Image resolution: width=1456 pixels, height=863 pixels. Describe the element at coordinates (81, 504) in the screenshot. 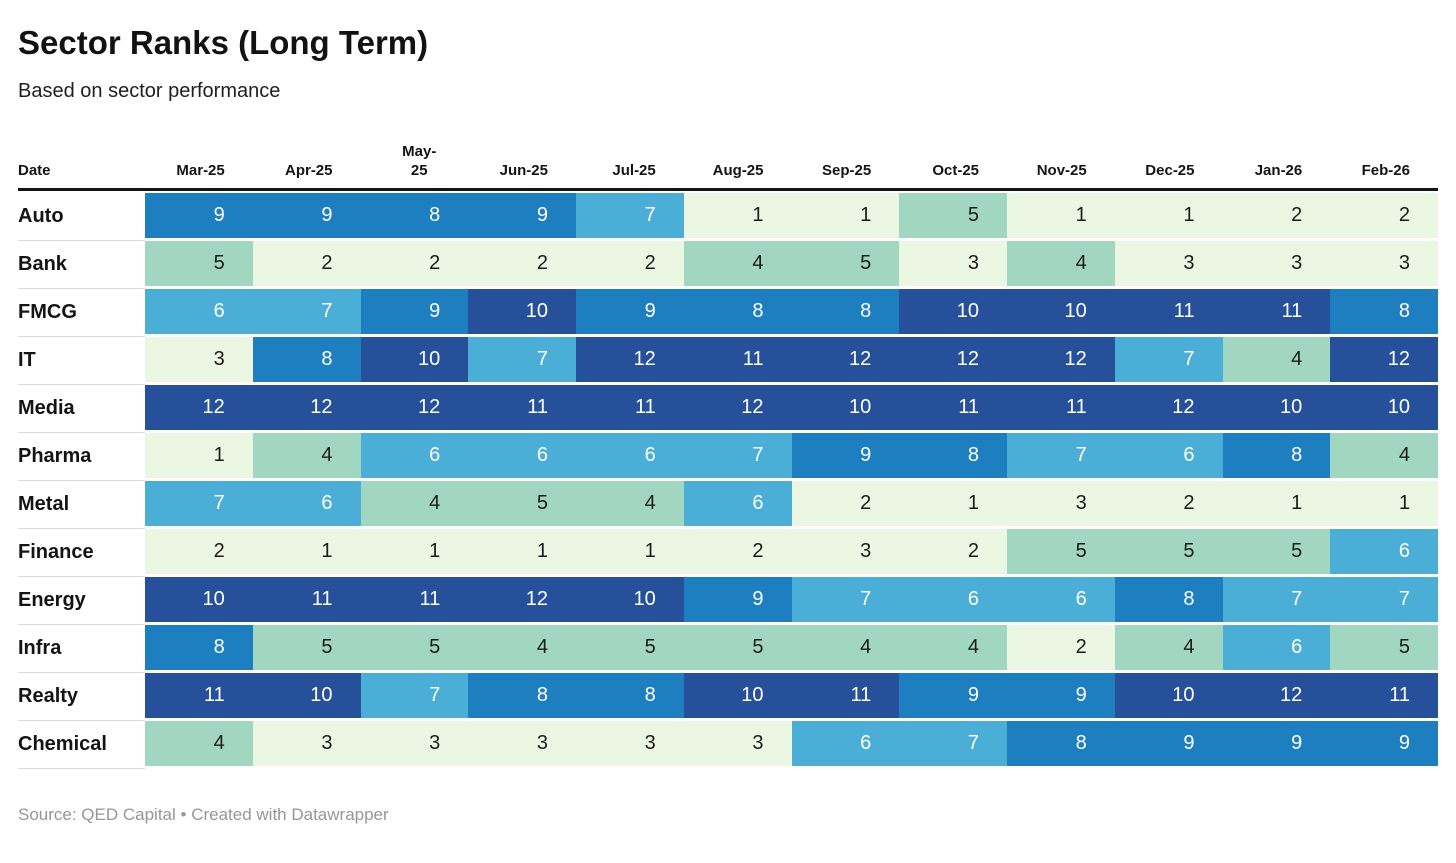

I see `row-label: Metal` at that location.